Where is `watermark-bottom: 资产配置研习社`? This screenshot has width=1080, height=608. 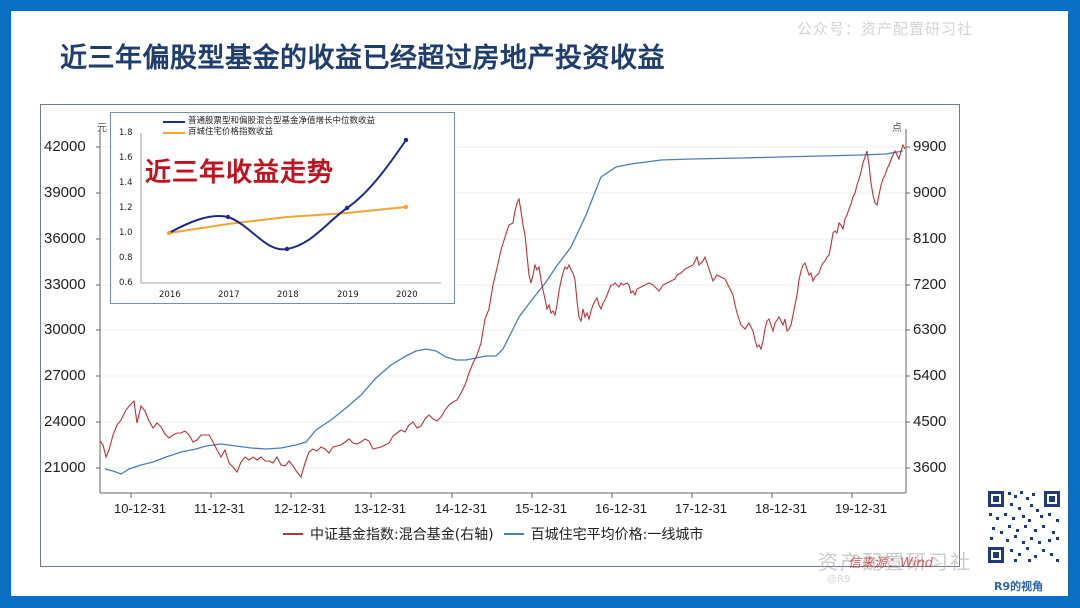
watermark-bottom: 资产配置研习社 is located at coordinates (895, 562).